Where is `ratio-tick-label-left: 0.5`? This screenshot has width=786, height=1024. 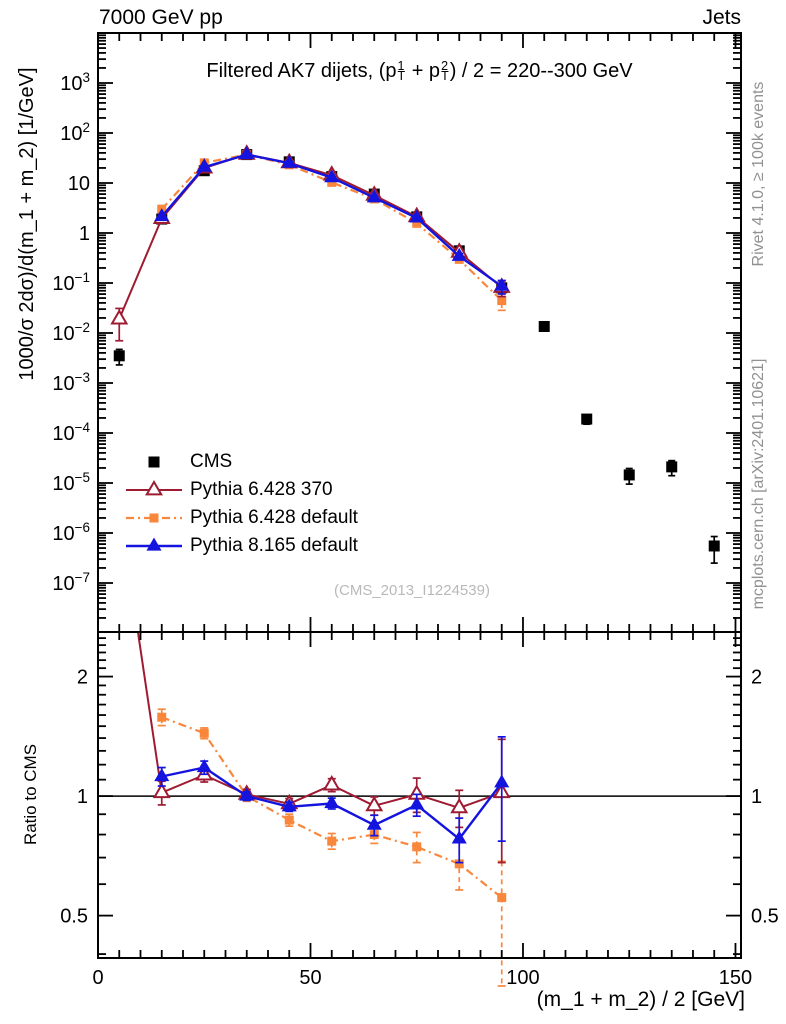 ratio-tick-label-left: 0.5 is located at coordinates (74, 917).